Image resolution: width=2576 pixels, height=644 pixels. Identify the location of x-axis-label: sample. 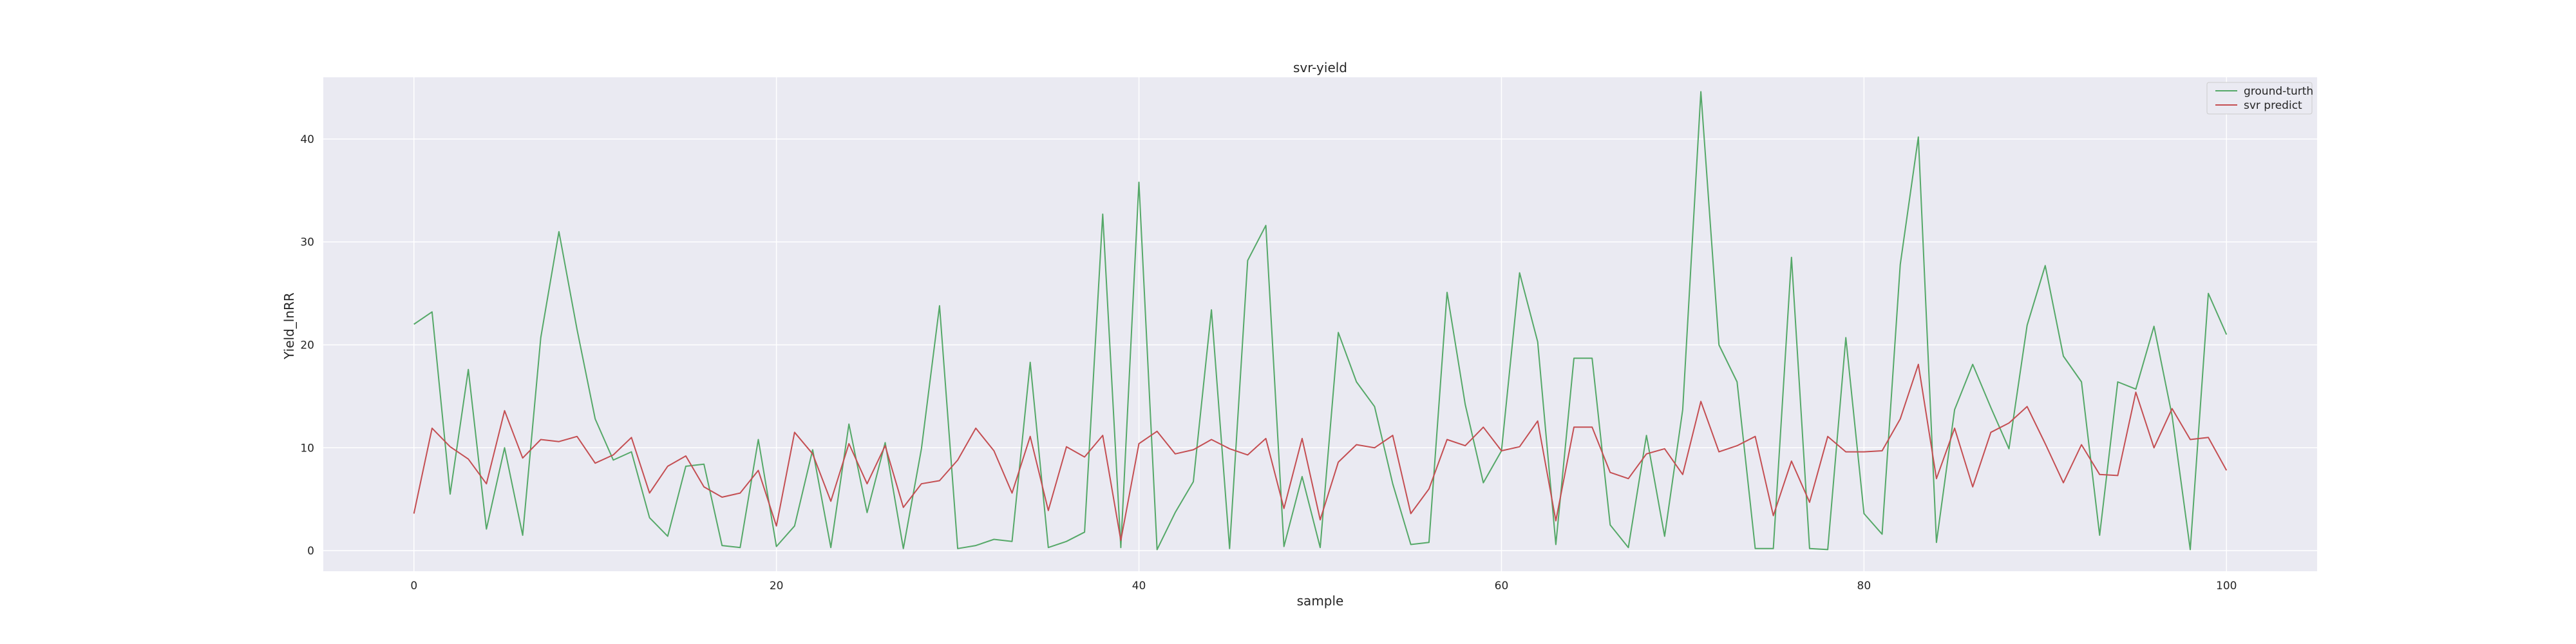
(1320, 601).